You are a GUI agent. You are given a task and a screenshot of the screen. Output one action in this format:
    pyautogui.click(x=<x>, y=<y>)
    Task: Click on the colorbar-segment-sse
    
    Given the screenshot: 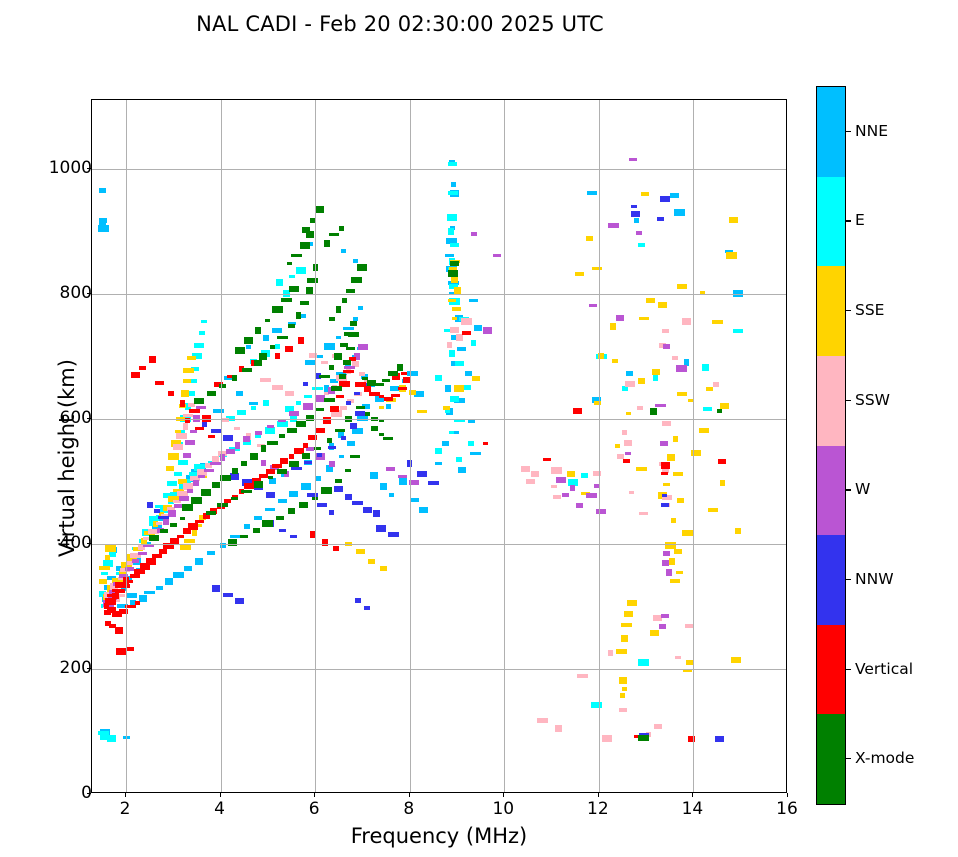 What is the action you would take?
    pyautogui.click(x=831, y=311)
    